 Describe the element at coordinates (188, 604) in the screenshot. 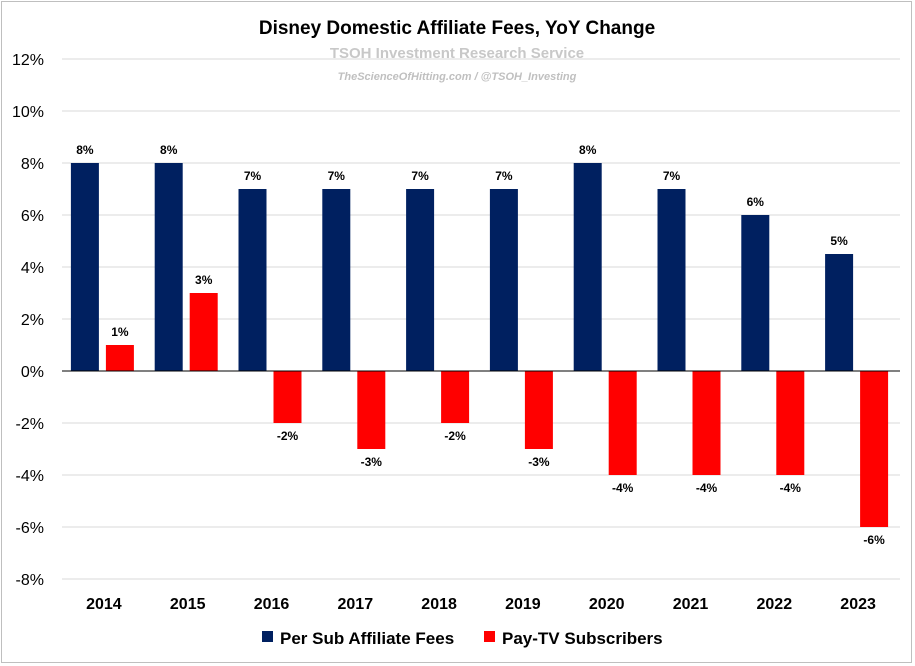

I see `x-tick-label: 2015` at that location.